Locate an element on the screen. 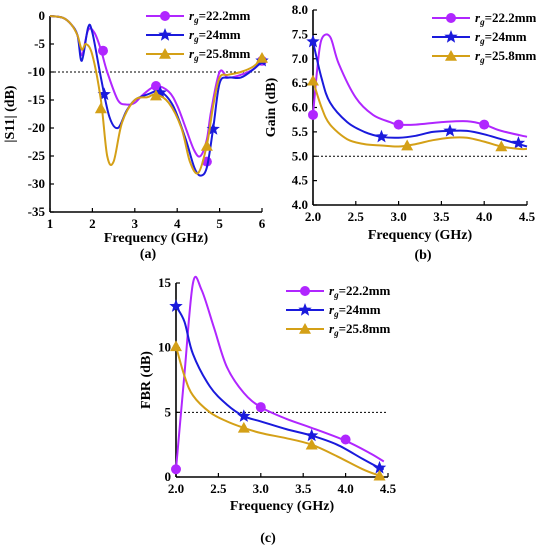  y-tick-label: -35 is located at coordinates (37, 211).